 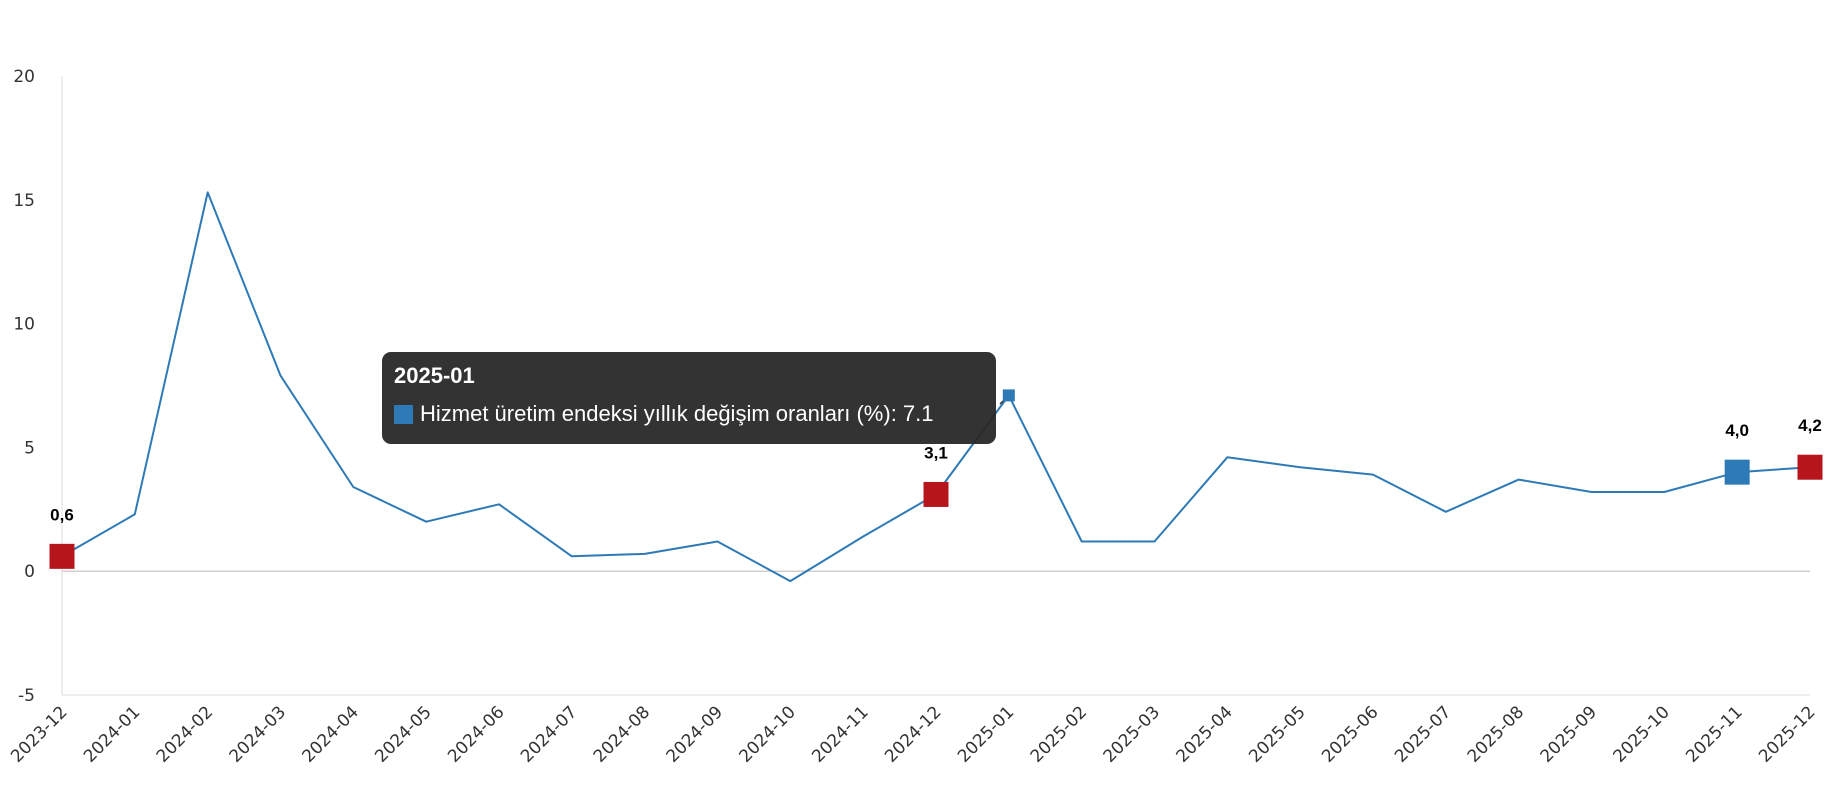 I want to click on x-tick-label: 2024-01, so click(x=112, y=734).